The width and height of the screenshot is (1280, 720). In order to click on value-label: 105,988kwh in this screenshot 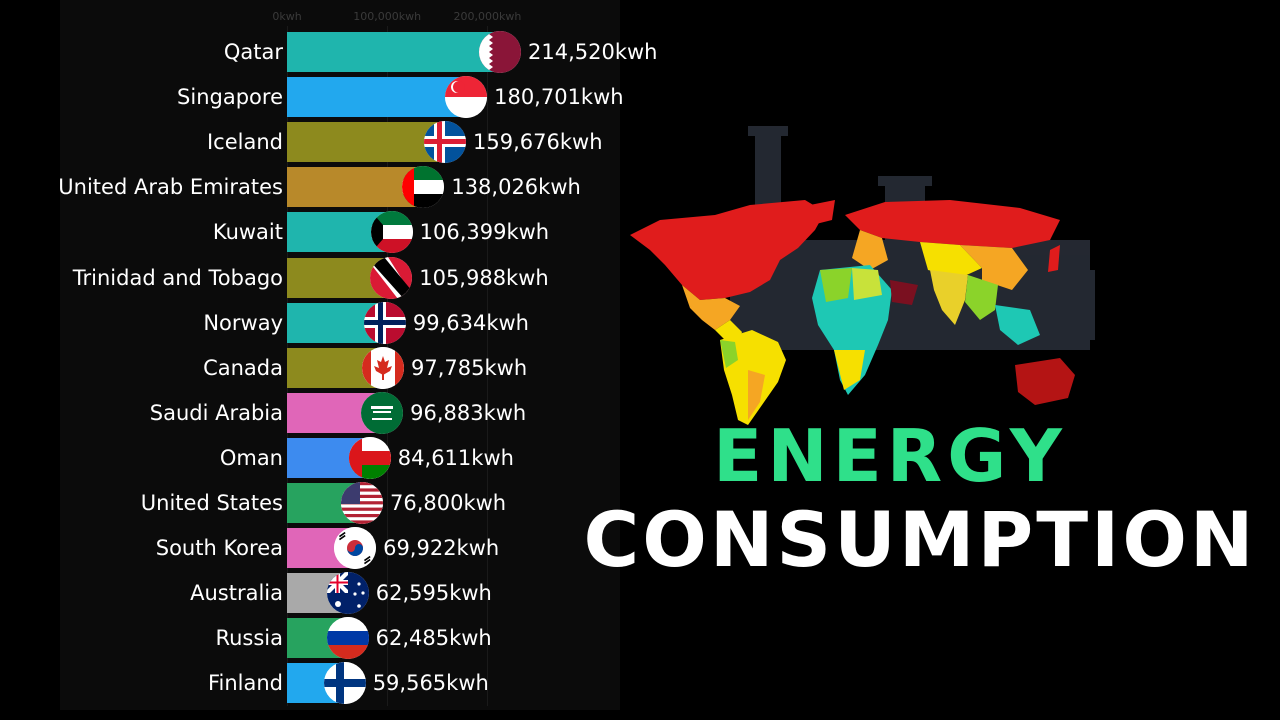, I will do `click(484, 277)`.